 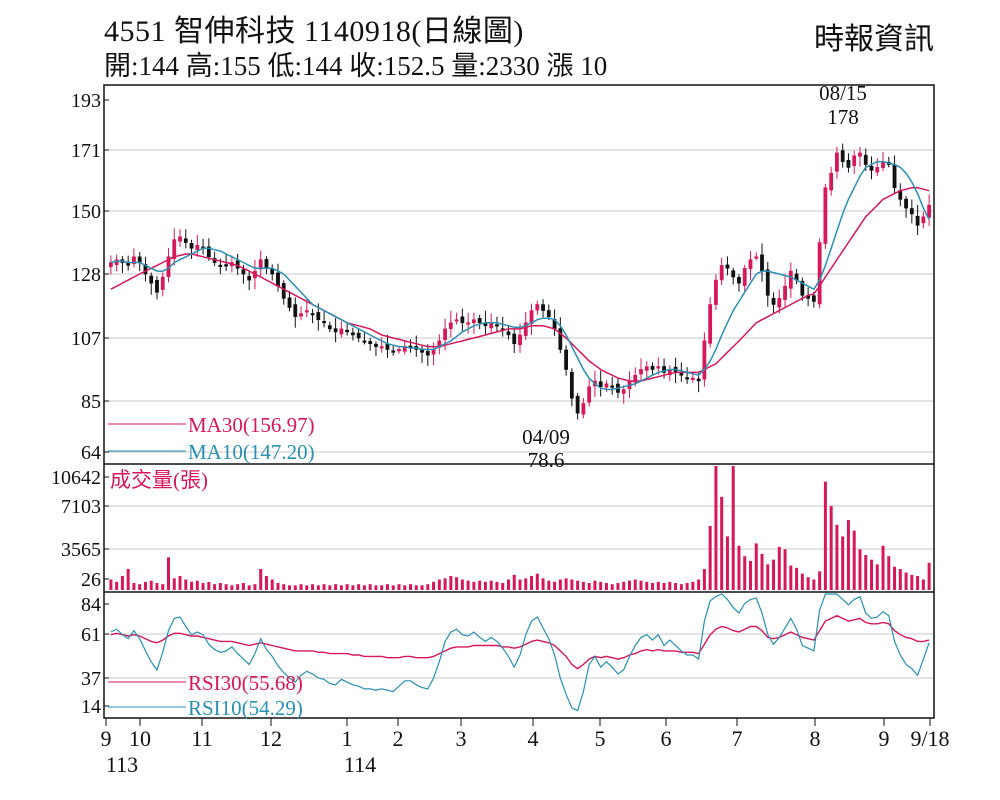 What do you see at coordinates (91, 402) in the screenshot?
I see `price-tick-label: 85` at bounding box center [91, 402].